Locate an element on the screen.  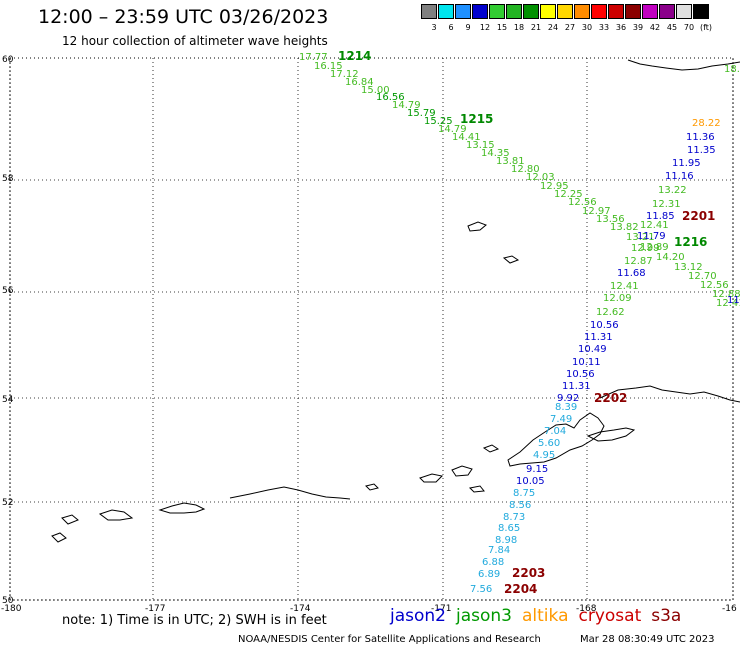
wave-height-reading: 7.56 is located at coordinates (481, 589).